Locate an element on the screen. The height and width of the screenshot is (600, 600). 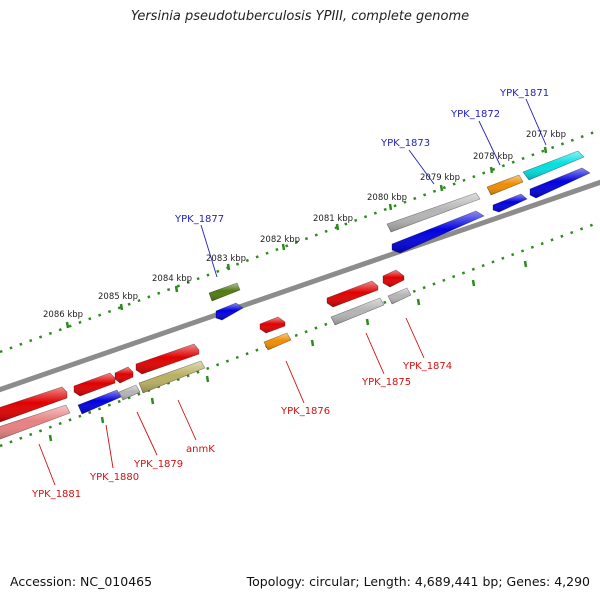
gene-ypk-1877-block is located at coordinates (224, 292).